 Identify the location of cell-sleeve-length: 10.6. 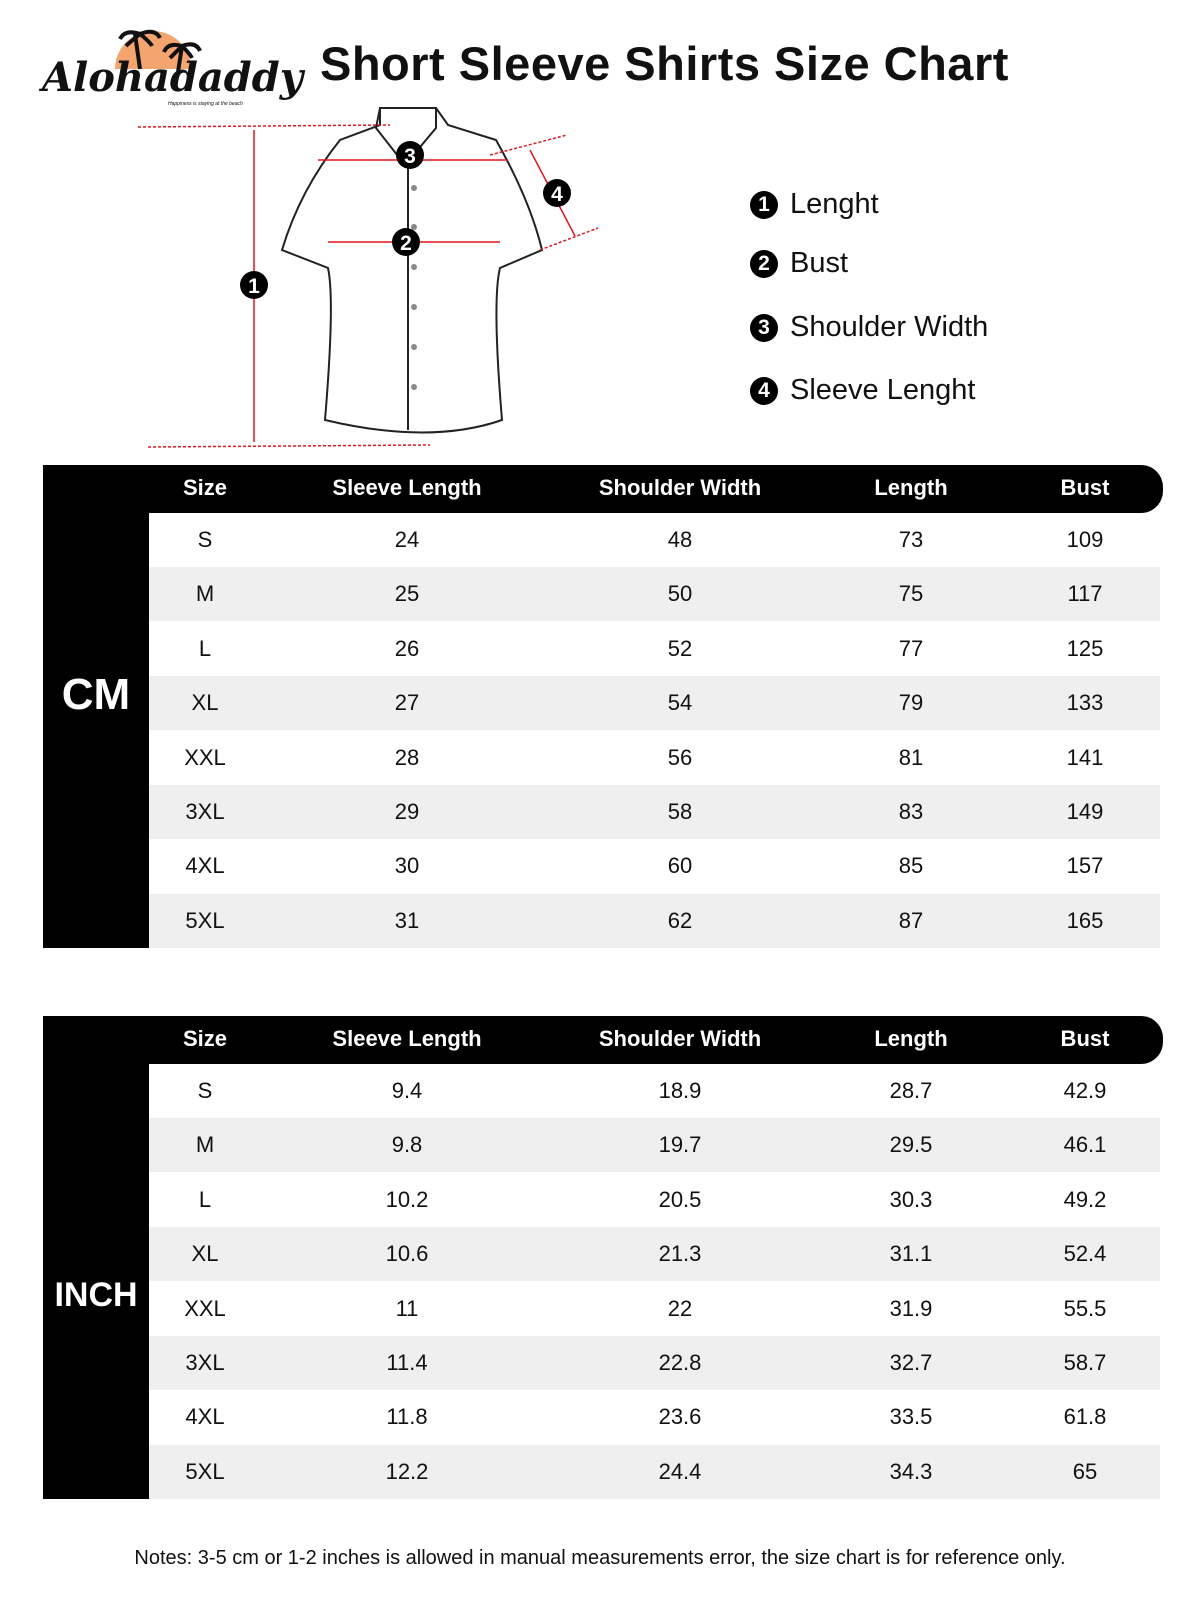
(407, 1254).